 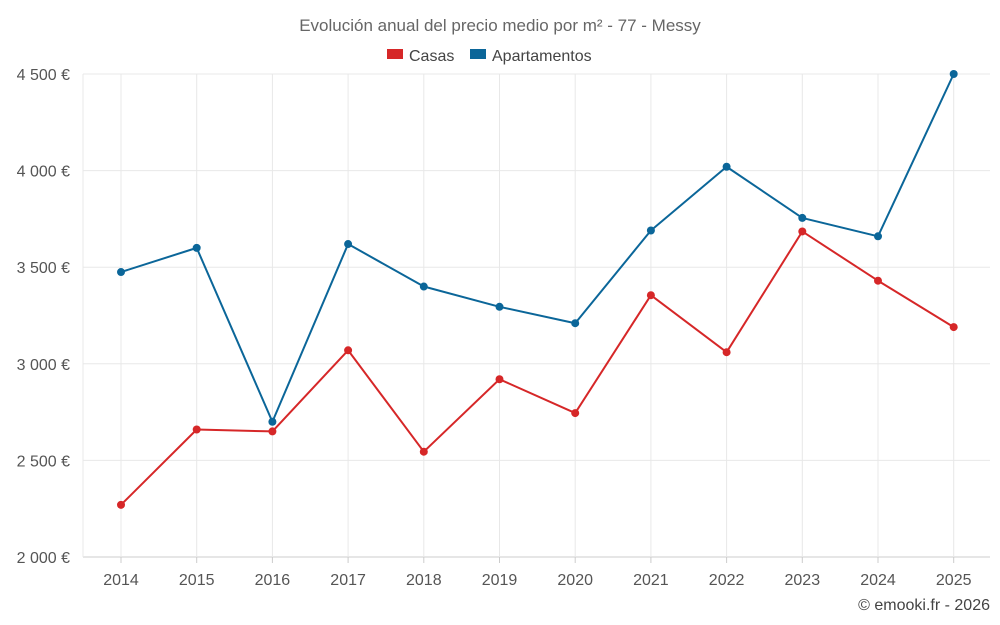 What do you see at coordinates (43, 558) in the screenshot?
I see `y-tick-label: 2 000 €` at bounding box center [43, 558].